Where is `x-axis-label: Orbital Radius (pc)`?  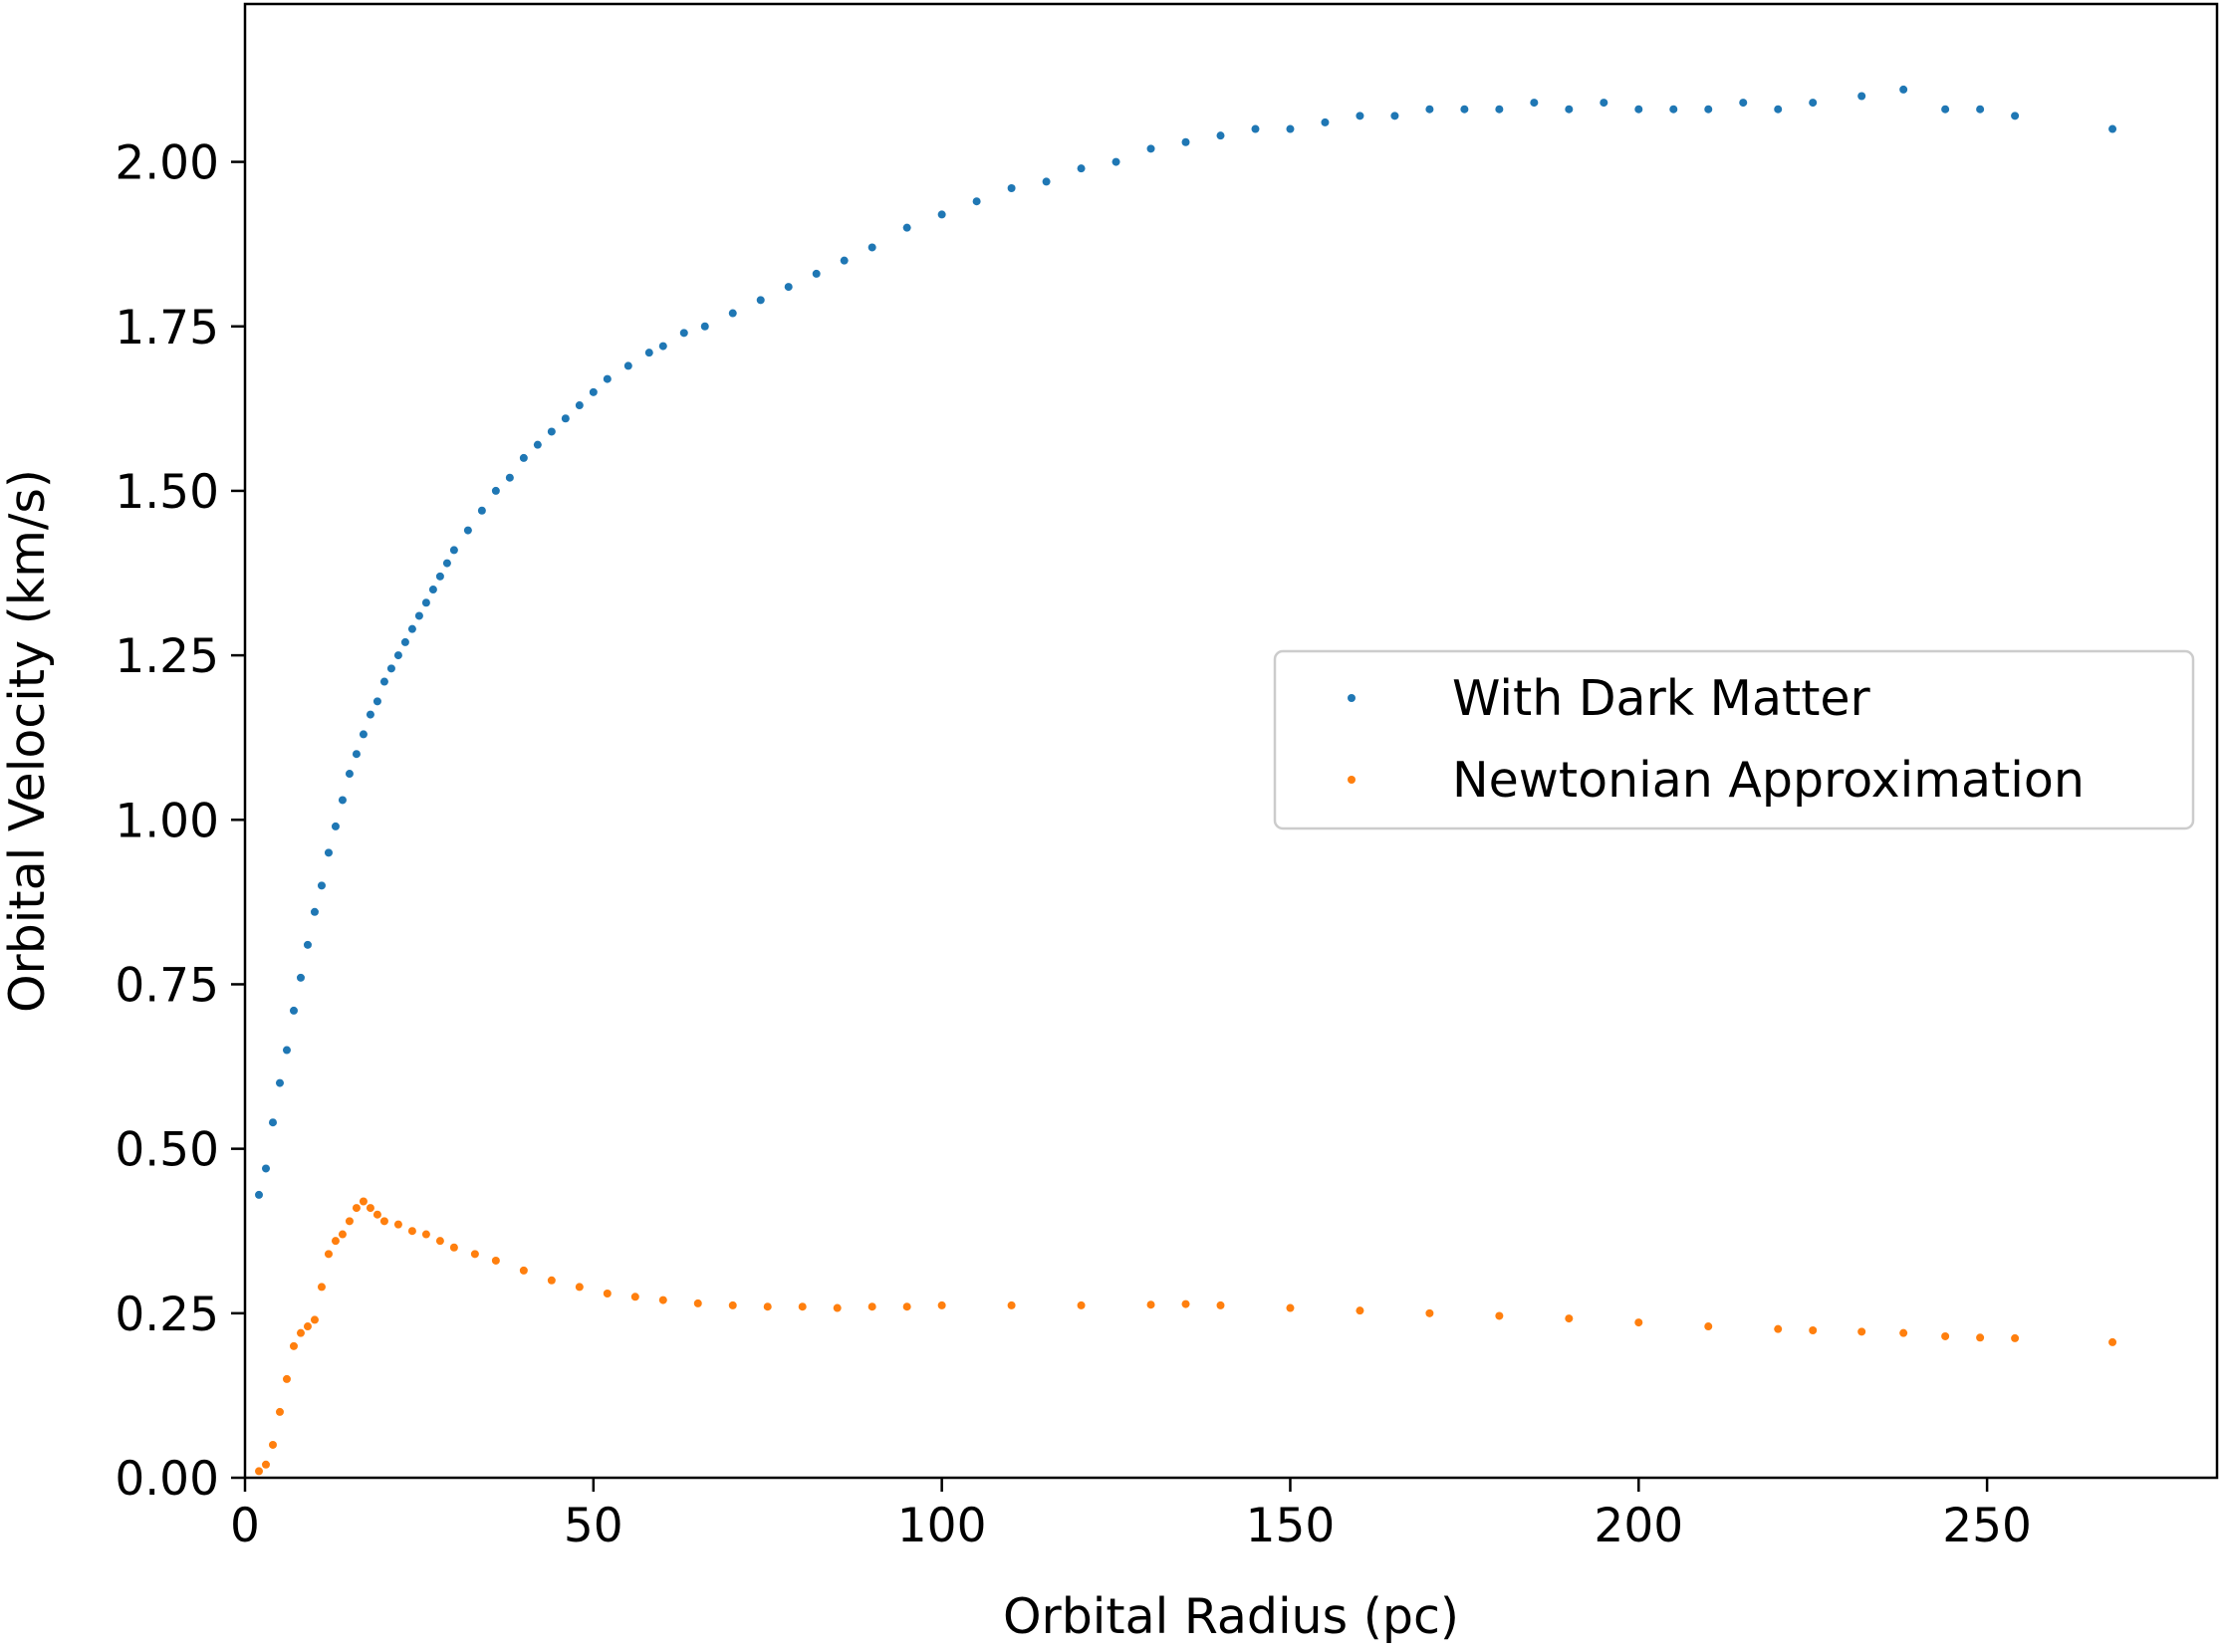 x-axis-label: Orbital Radius (pc) is located at coordinates (1231, 1616).